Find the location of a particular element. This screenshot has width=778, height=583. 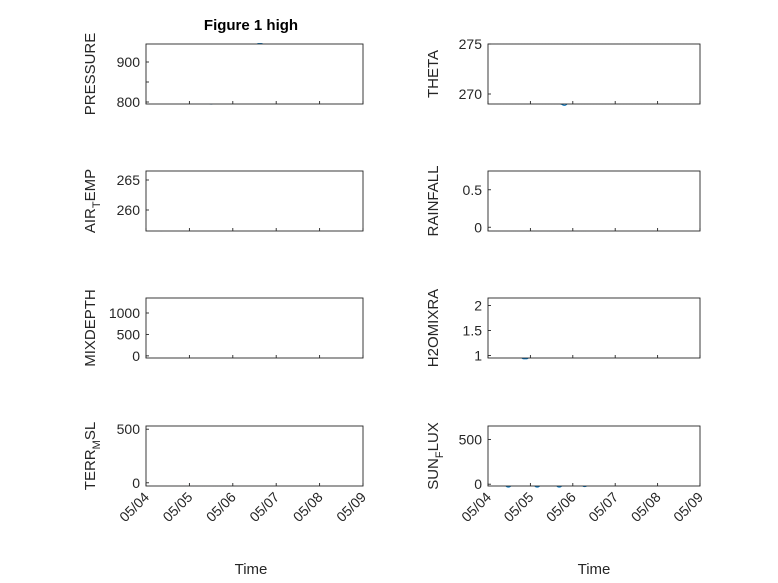

subplot-5: 0 500 1000 MIXDEPTH is located at coordinates (223, 328).